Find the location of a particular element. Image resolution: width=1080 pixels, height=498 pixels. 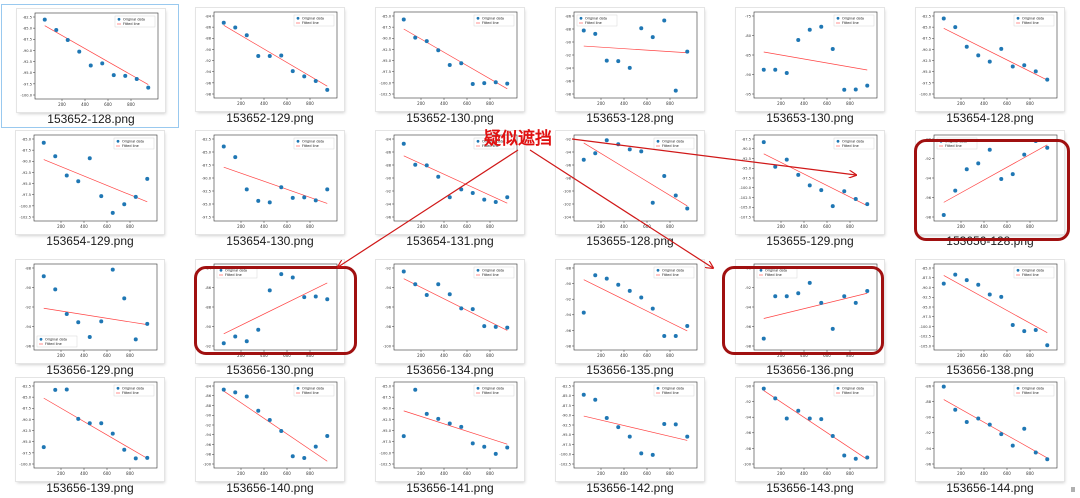

legend-marker-original is located at coordinates (221, 270).